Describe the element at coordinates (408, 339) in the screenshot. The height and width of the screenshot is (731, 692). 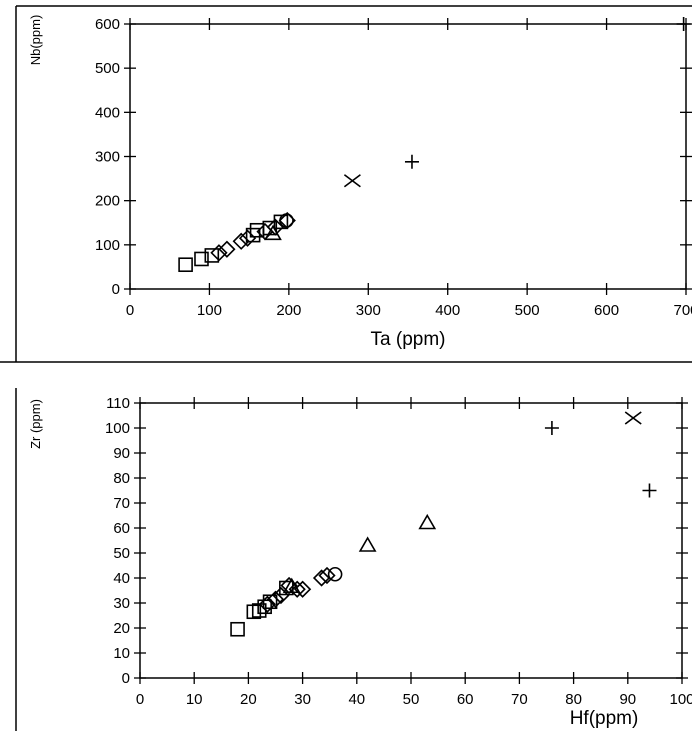
I see `x-axis-title: Ta (ppm)` at that location.